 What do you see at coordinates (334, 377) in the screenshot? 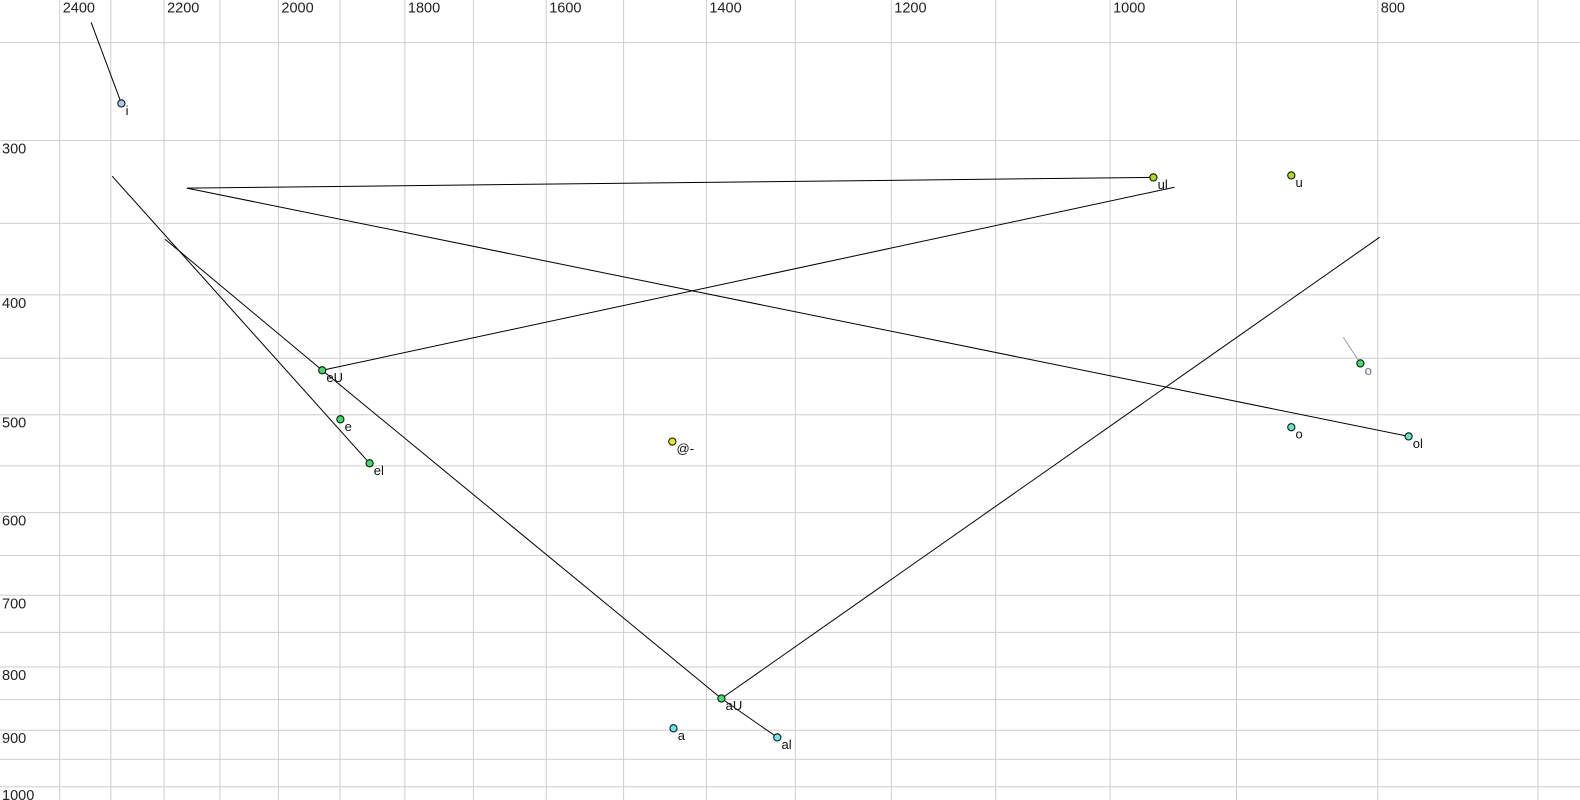
I see `svg-text: eU` at bounding box center [334, 377].